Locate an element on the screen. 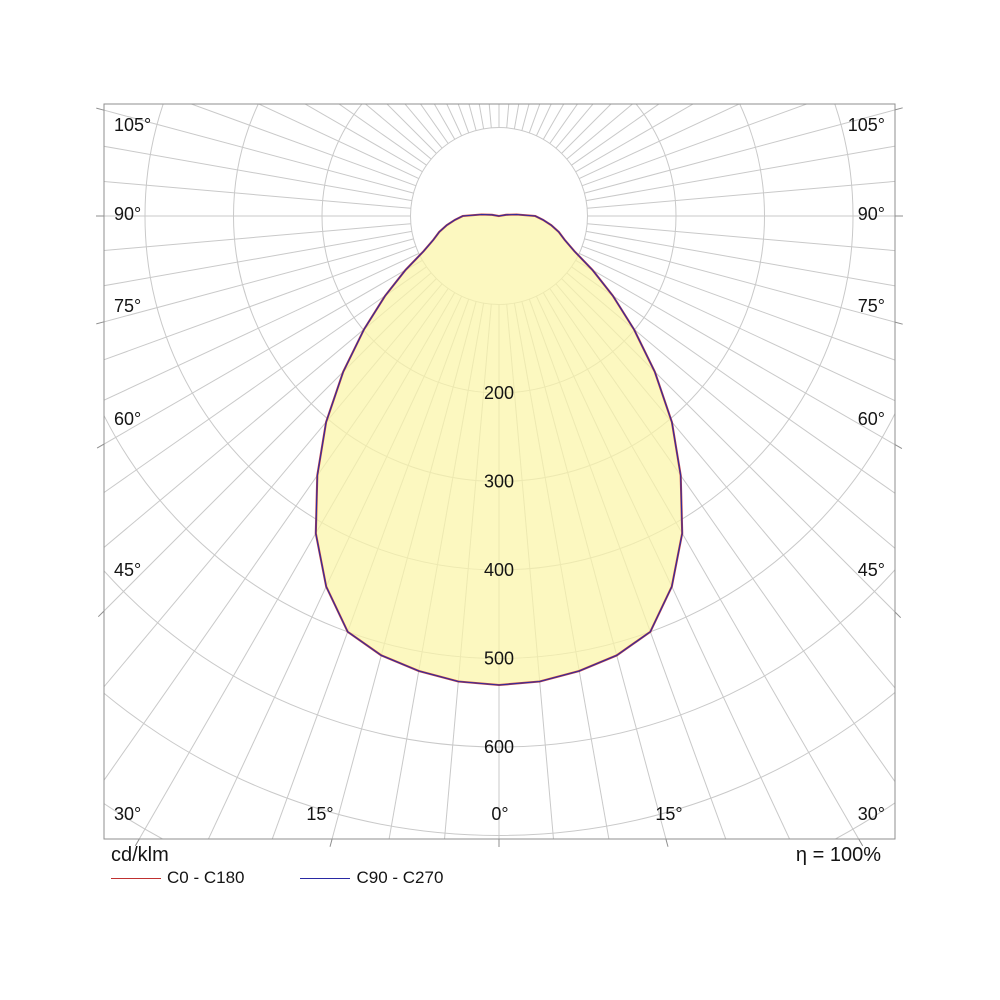 Image resolution: width=1000 pixels, height=1000 pixels. angle-tick-label-left: 60° is located at coordinates (127, 419).